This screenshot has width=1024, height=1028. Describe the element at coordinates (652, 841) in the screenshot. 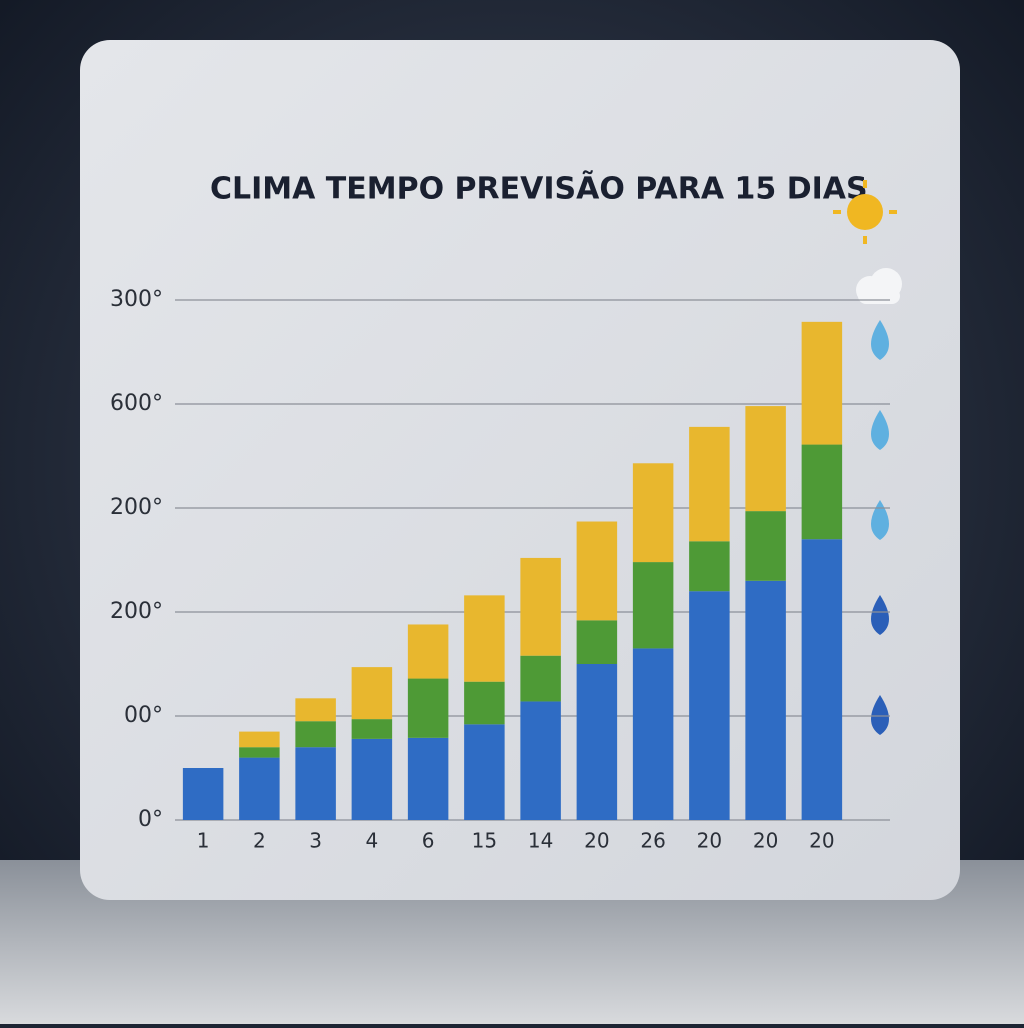

I see `x-tick-label: 26` at that location.